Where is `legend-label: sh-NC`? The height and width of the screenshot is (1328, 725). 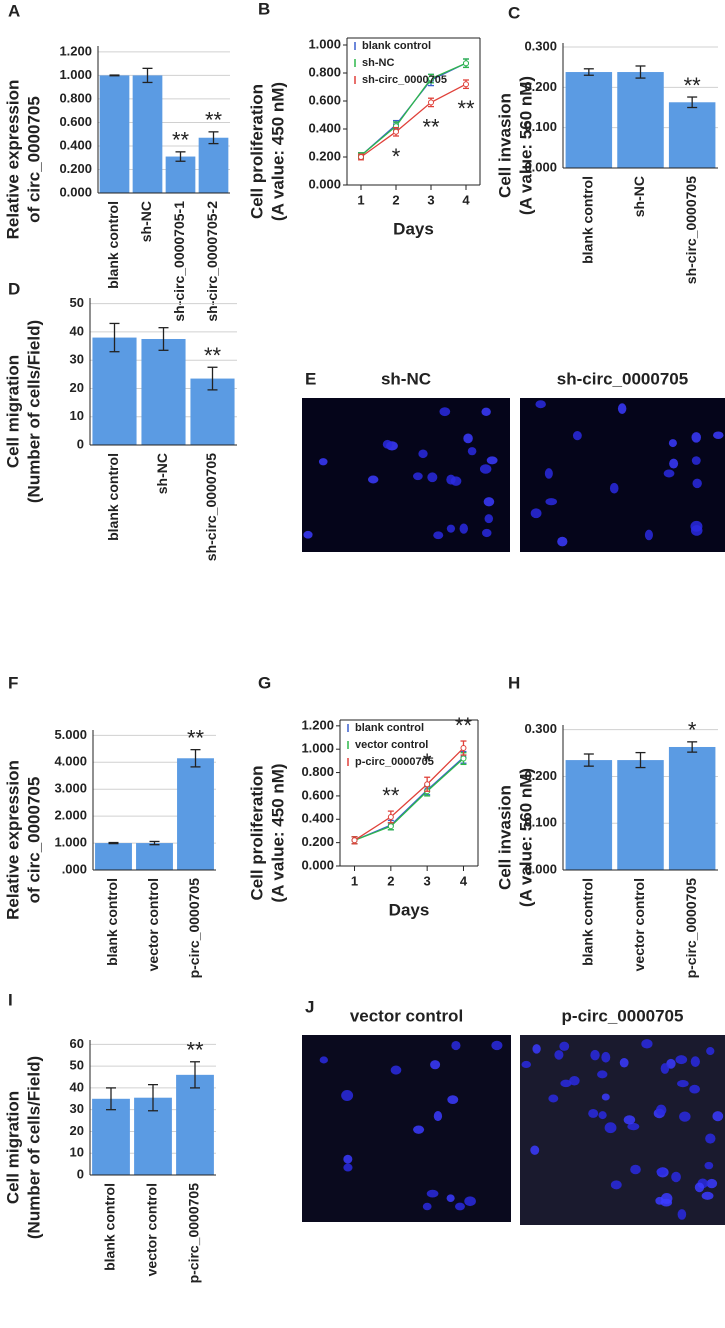 legend-label: sh-NC is located at coordinates (378, 63).